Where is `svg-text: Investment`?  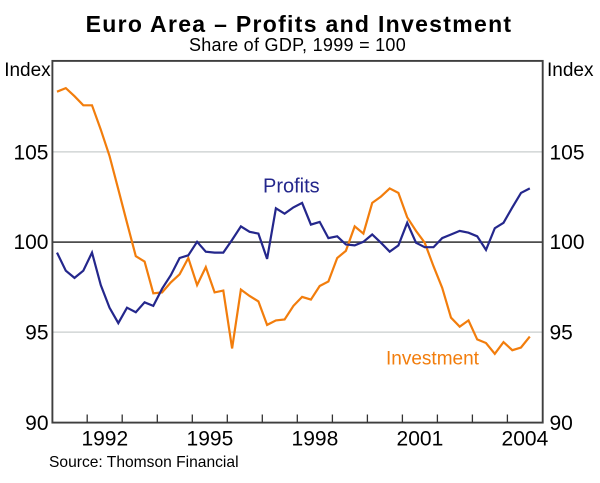
svg-text: Investment is located at coordinates (433, 359).